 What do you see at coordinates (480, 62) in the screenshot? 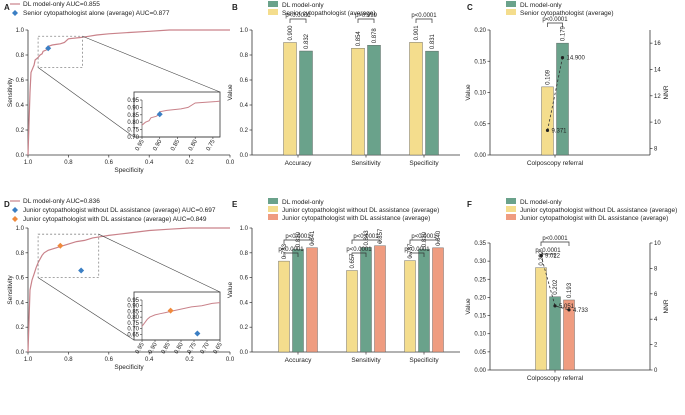
I see `y-tick-label: 0.15` at bounding box center [480, 62].